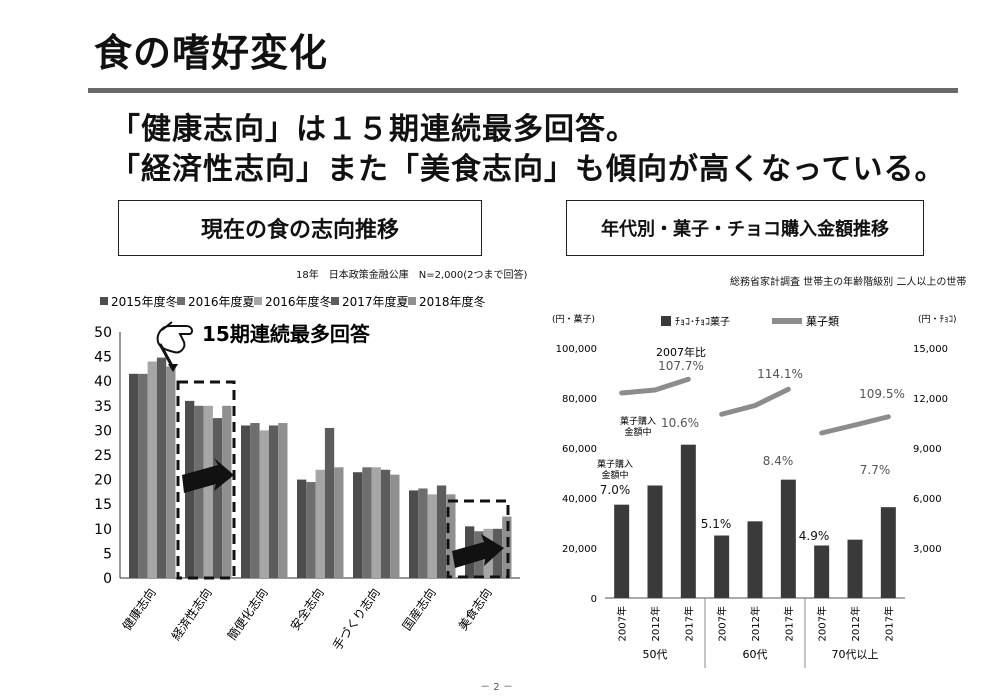 This screenshot has height=700, width=993. Describe the element at coordinates (144, 301) in the screenshot. I see `legend-label: 2015年度冬` at that location.